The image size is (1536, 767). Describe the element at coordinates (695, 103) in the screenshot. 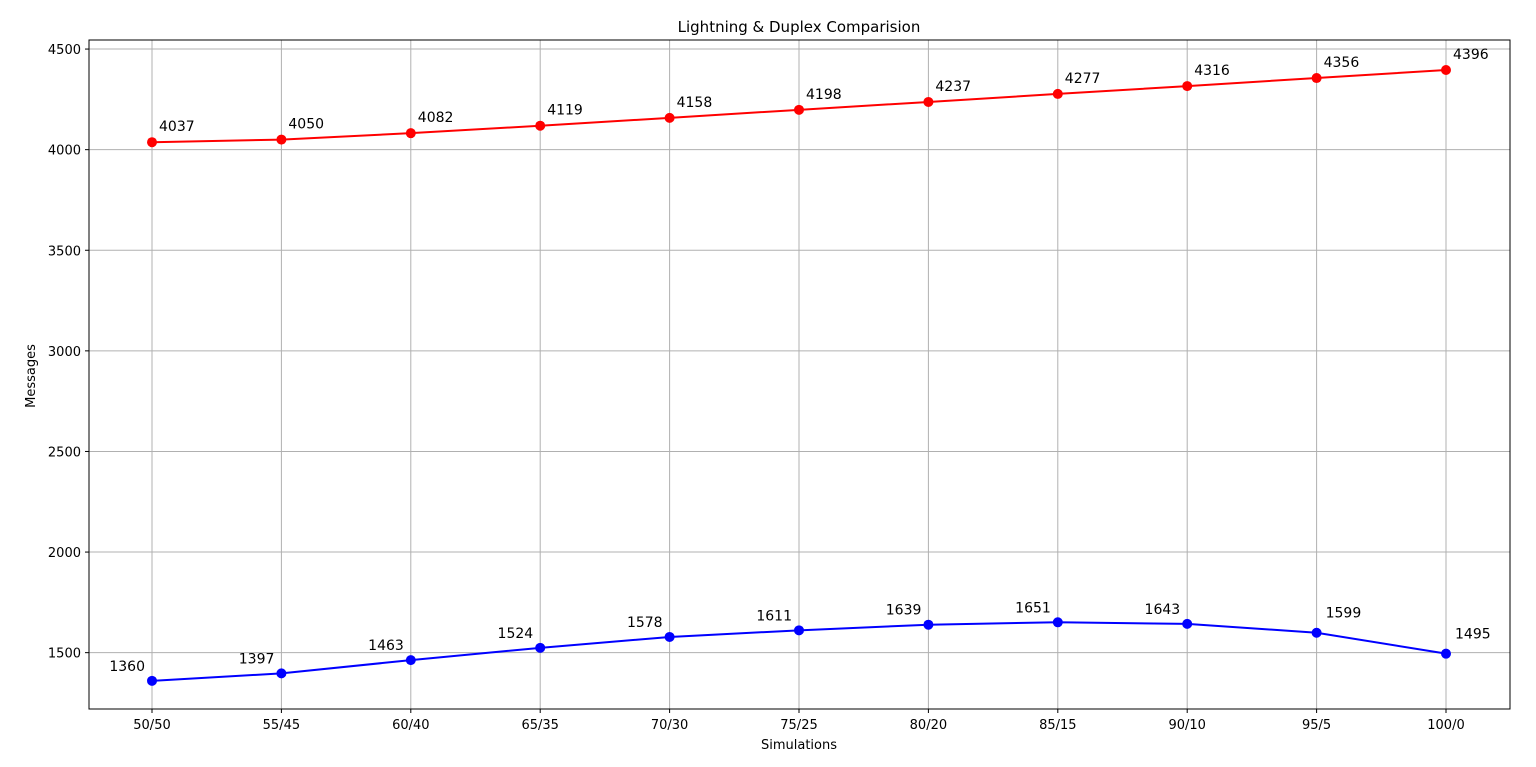

I see `data-label: 4158` at that location.